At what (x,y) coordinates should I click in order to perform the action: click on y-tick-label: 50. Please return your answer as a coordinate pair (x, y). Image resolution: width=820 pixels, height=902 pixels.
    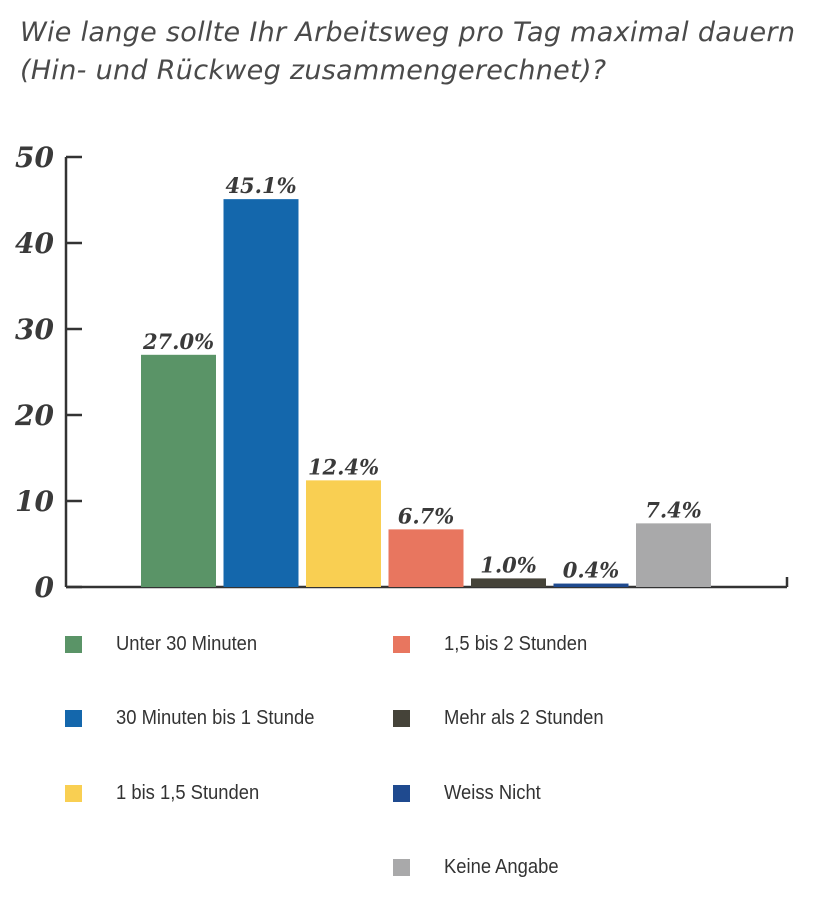
    Looking at the image, I should click on (34, 157).